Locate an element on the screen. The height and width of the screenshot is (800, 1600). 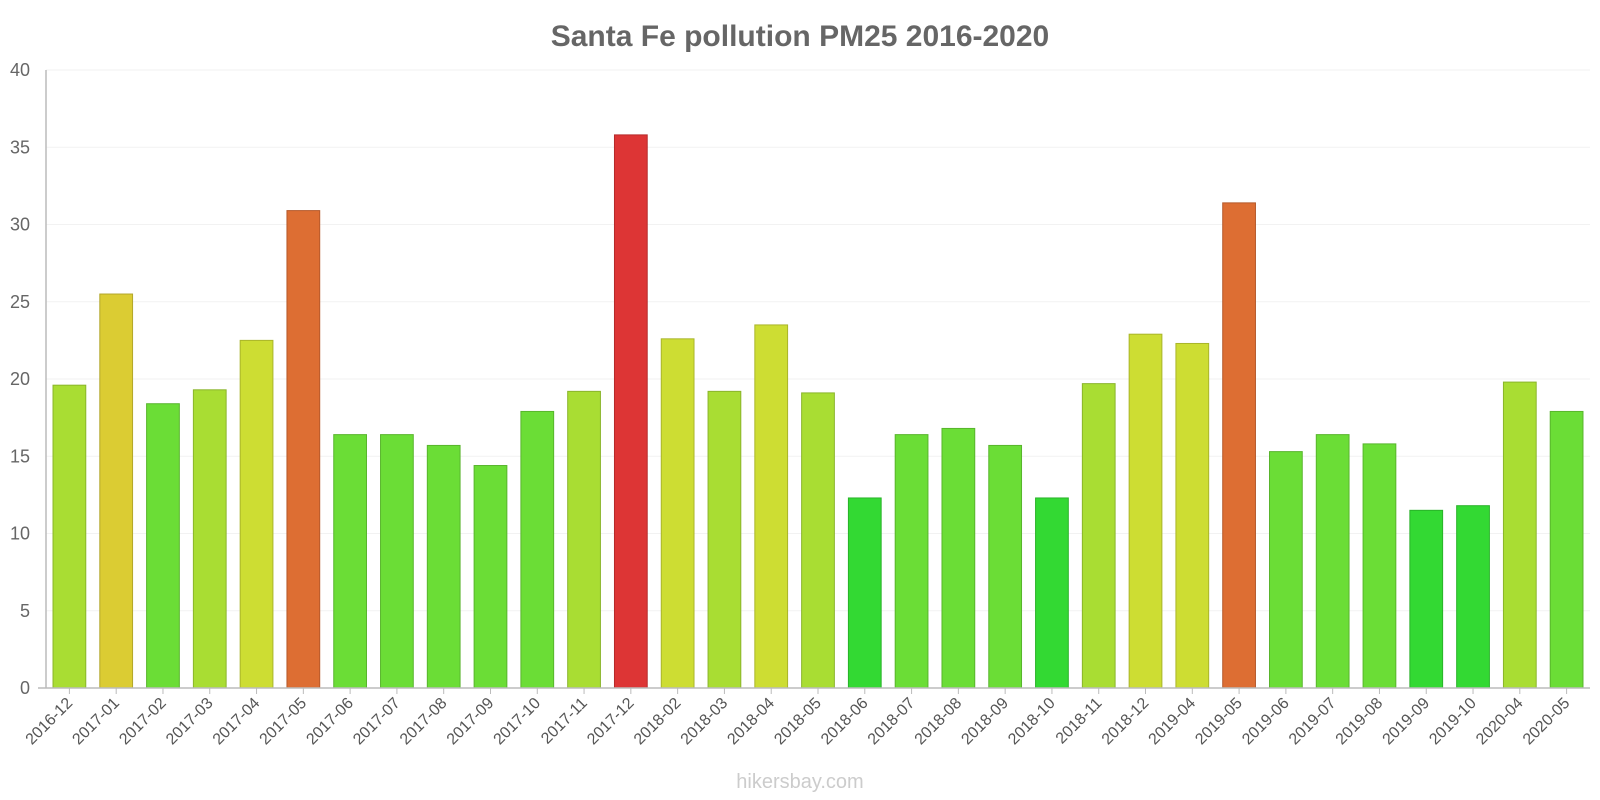
y-tick-label: 5 is located at coordinates (25, 611).